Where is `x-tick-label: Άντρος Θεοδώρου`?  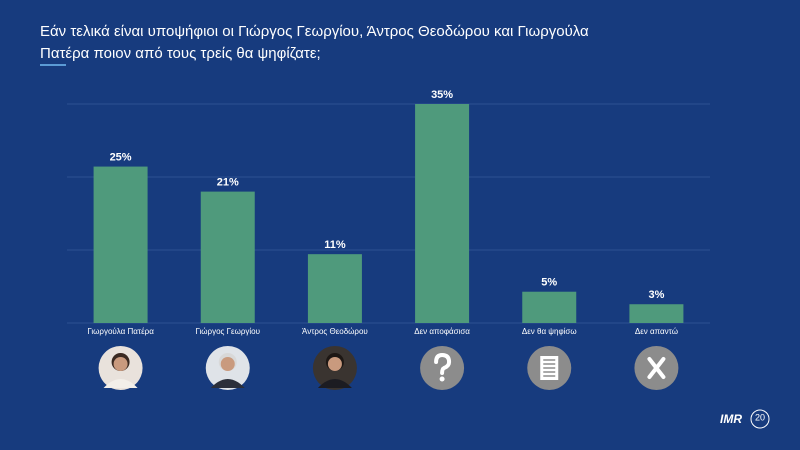 x-tick-label: Άντρος Θεοδώρου is located at coordinates (335, 331).